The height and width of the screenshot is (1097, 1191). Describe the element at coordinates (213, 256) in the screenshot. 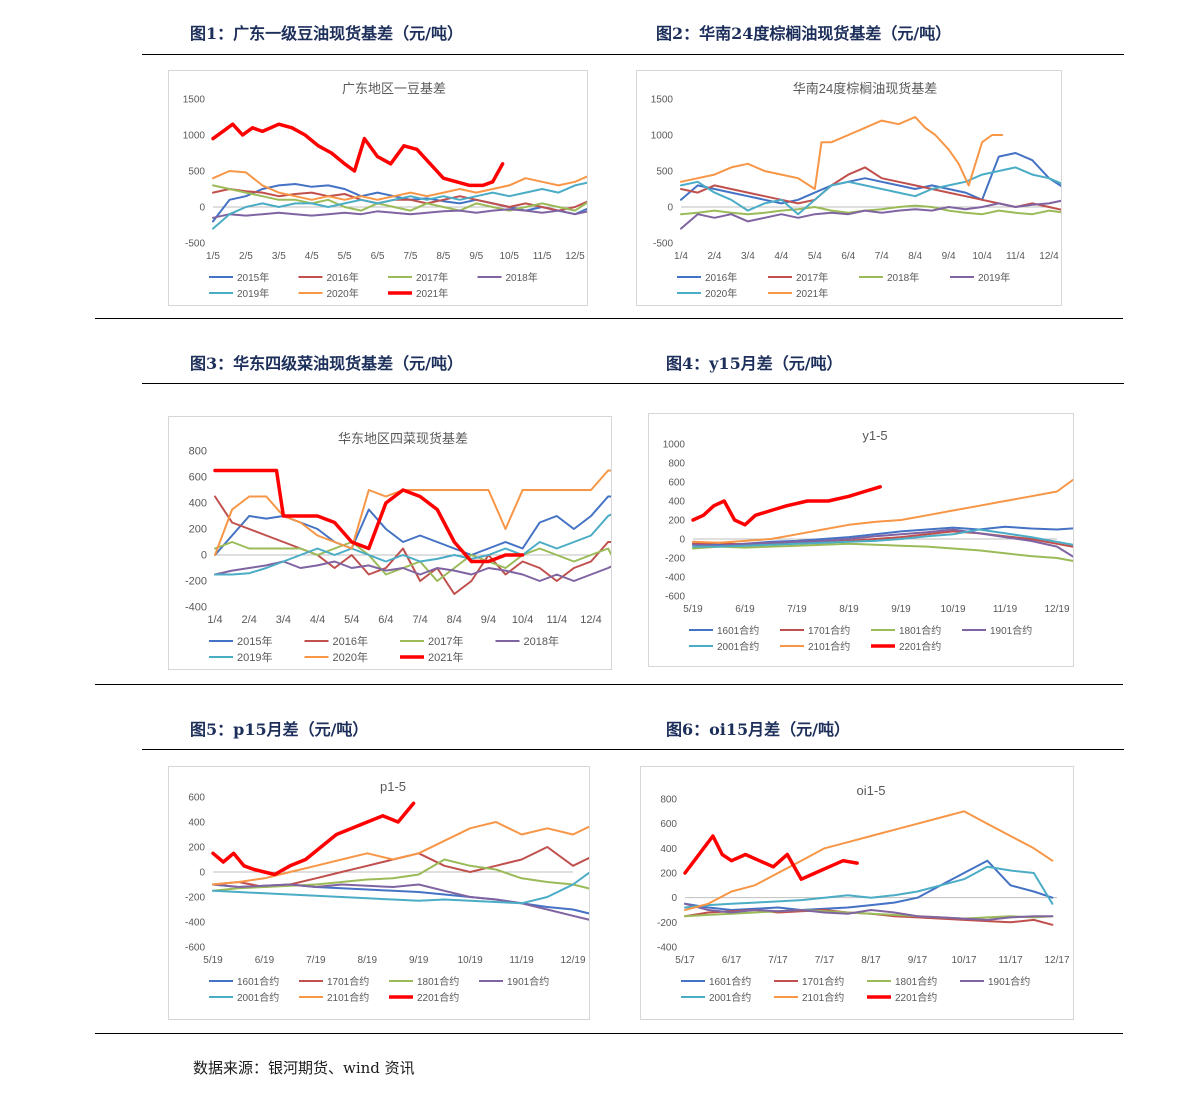

I see `x-tick-label: 1/5` at that location.